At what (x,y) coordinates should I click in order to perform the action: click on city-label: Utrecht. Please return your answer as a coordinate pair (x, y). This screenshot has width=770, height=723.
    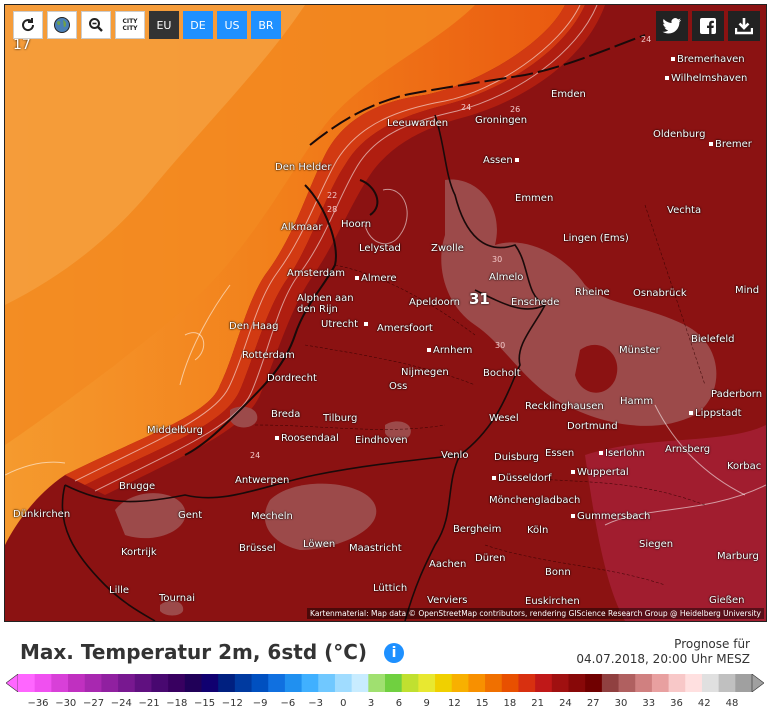
    Looking at the image, I should click on (345, 324).